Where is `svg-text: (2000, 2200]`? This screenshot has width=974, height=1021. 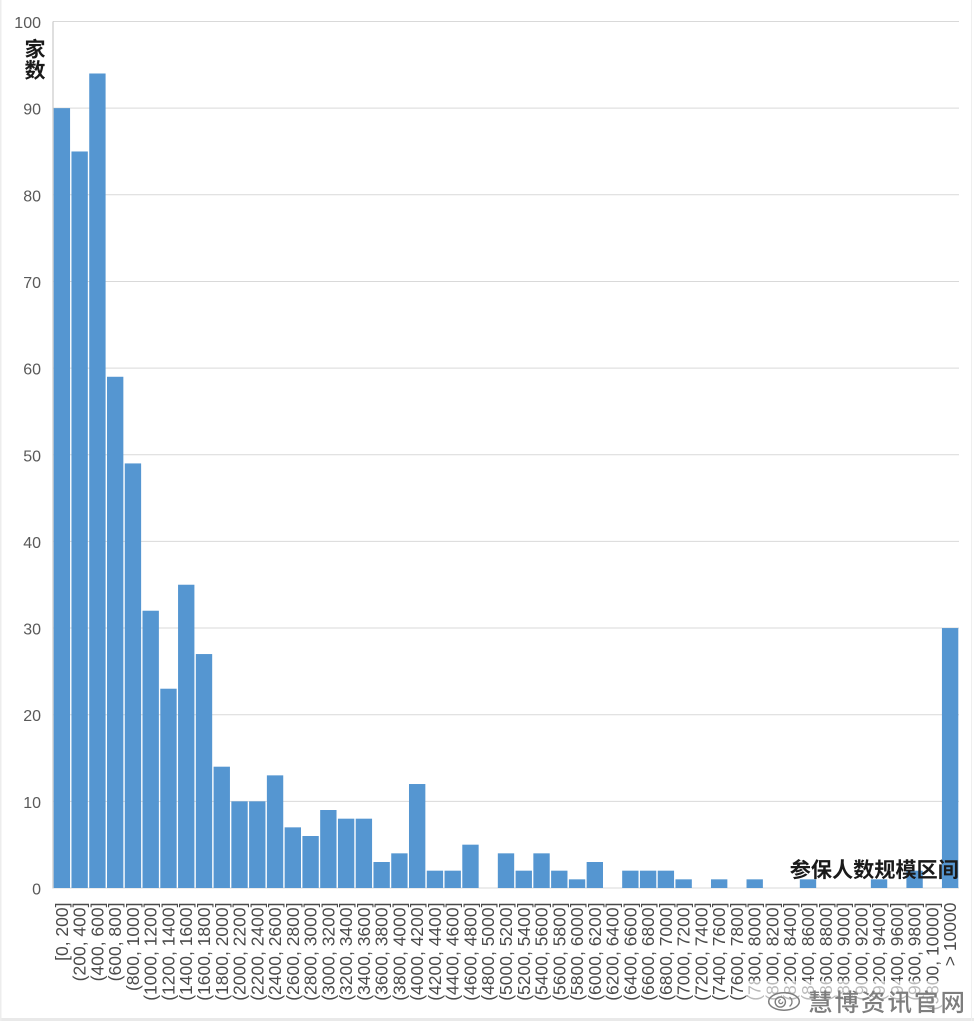 svg-text: (2000, 2200] is located at coordinates (240, 952).